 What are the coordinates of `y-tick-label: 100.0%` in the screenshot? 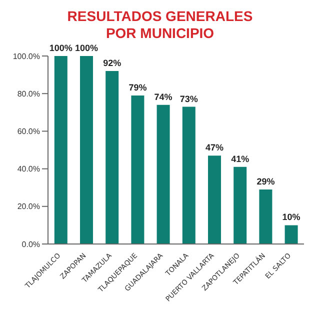 It's located at (26, 56).